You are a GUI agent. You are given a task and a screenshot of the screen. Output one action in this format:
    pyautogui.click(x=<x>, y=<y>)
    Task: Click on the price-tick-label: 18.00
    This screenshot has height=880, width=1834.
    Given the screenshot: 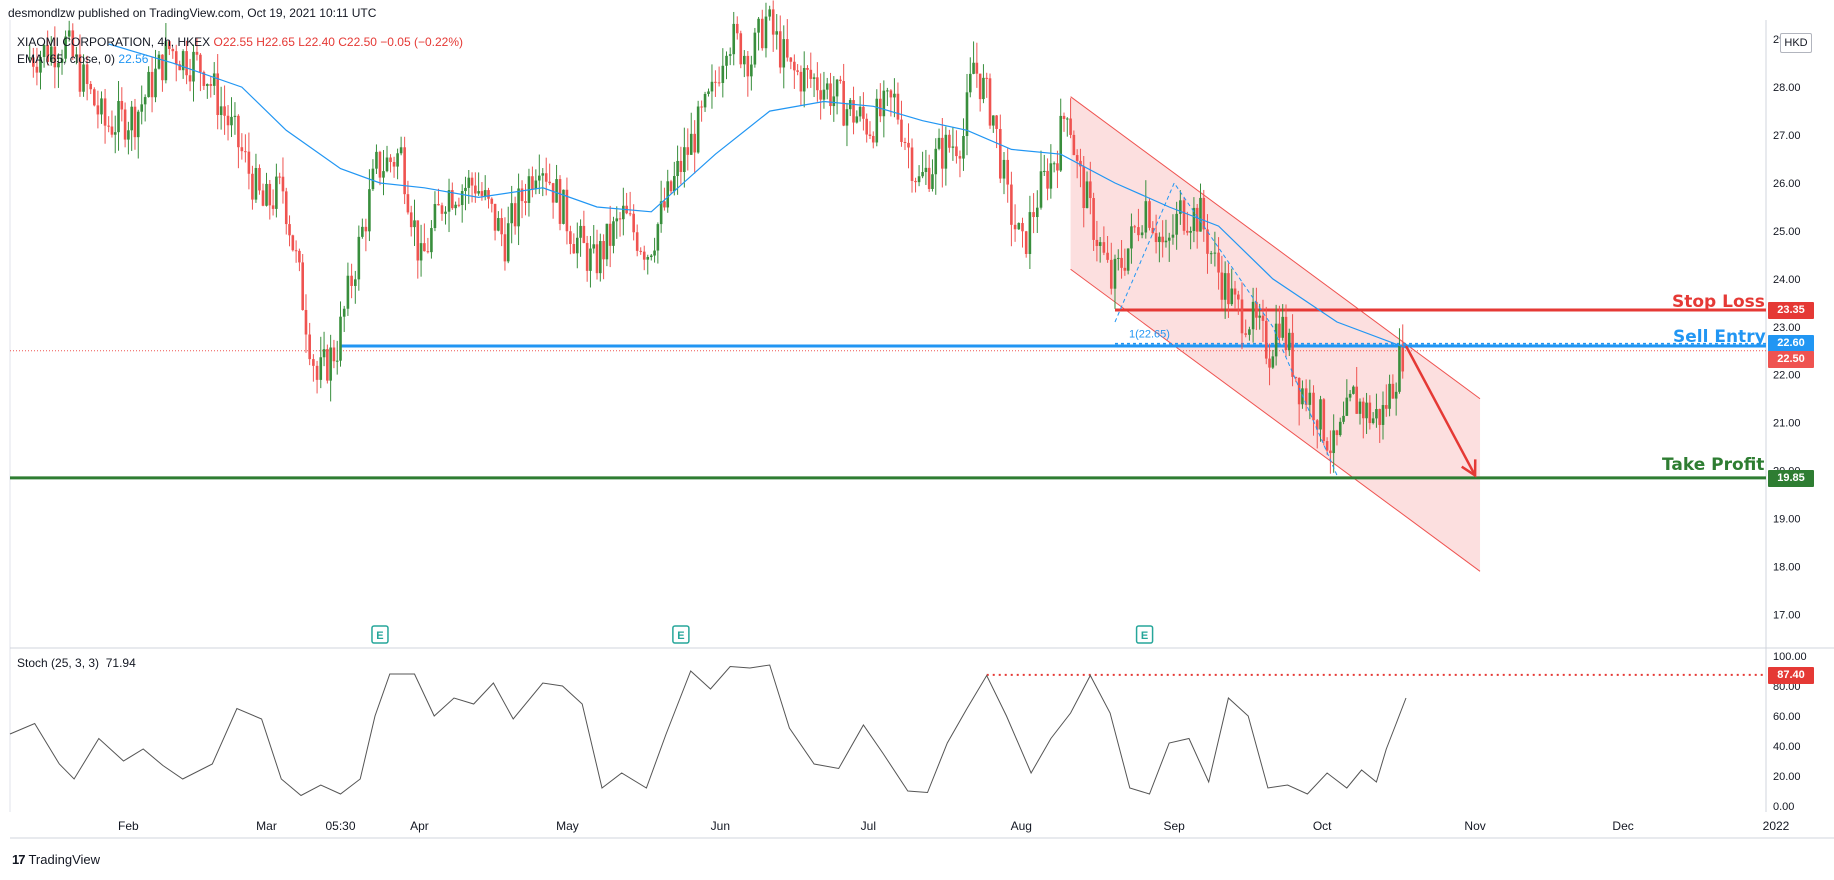 What is the action you would take?
    pyautogui.click(x=1787, y=568)
    